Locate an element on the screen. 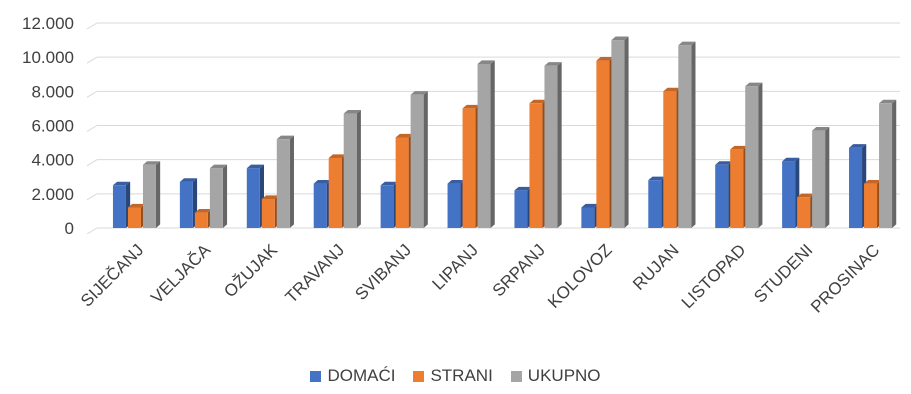 This screenshot has height=394, width=911. legend-item-domaći: DOMAĆI is located at coordinates (352, 376).